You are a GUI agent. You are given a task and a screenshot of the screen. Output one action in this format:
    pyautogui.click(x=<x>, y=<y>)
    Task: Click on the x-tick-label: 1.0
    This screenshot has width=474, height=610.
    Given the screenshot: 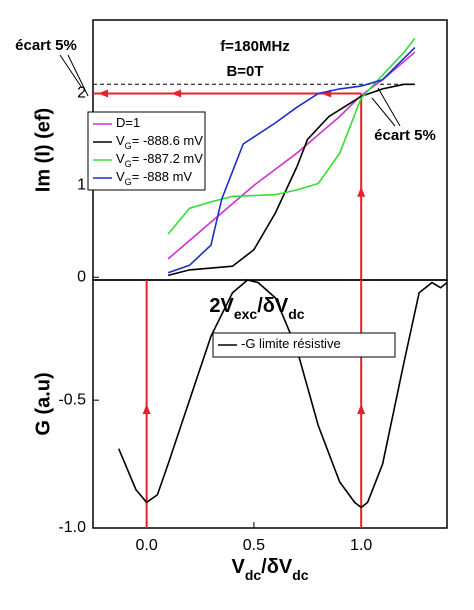 What is the action you would take?
    pyautogui.click(x=361, y=545)
    